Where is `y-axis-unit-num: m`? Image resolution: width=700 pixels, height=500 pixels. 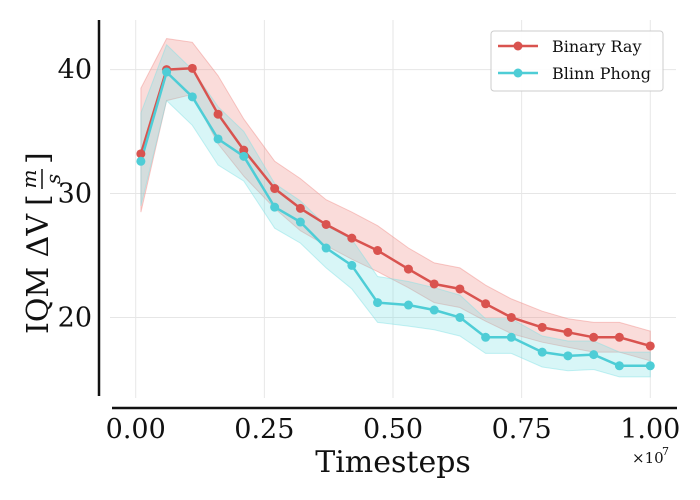
y-axis-unit-num: m is located at coordinates (29, 179).